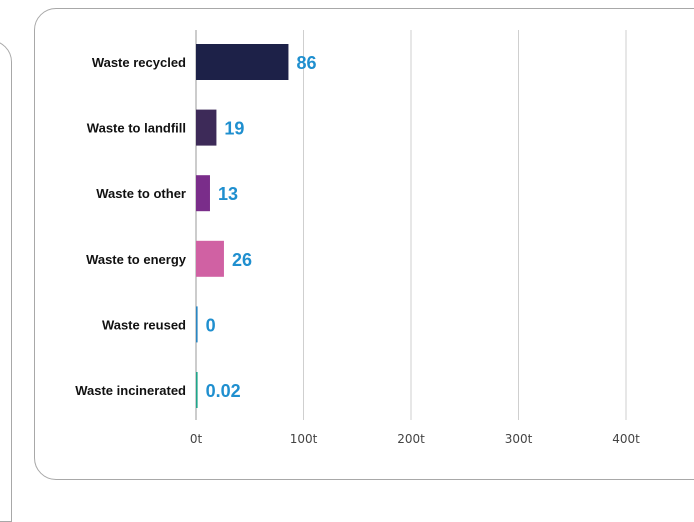 This screenshot has height=522, width=694. Describe the element at coordinates (136, 259) in the screenshot. I see `category-label: Waste to energy` at that location.